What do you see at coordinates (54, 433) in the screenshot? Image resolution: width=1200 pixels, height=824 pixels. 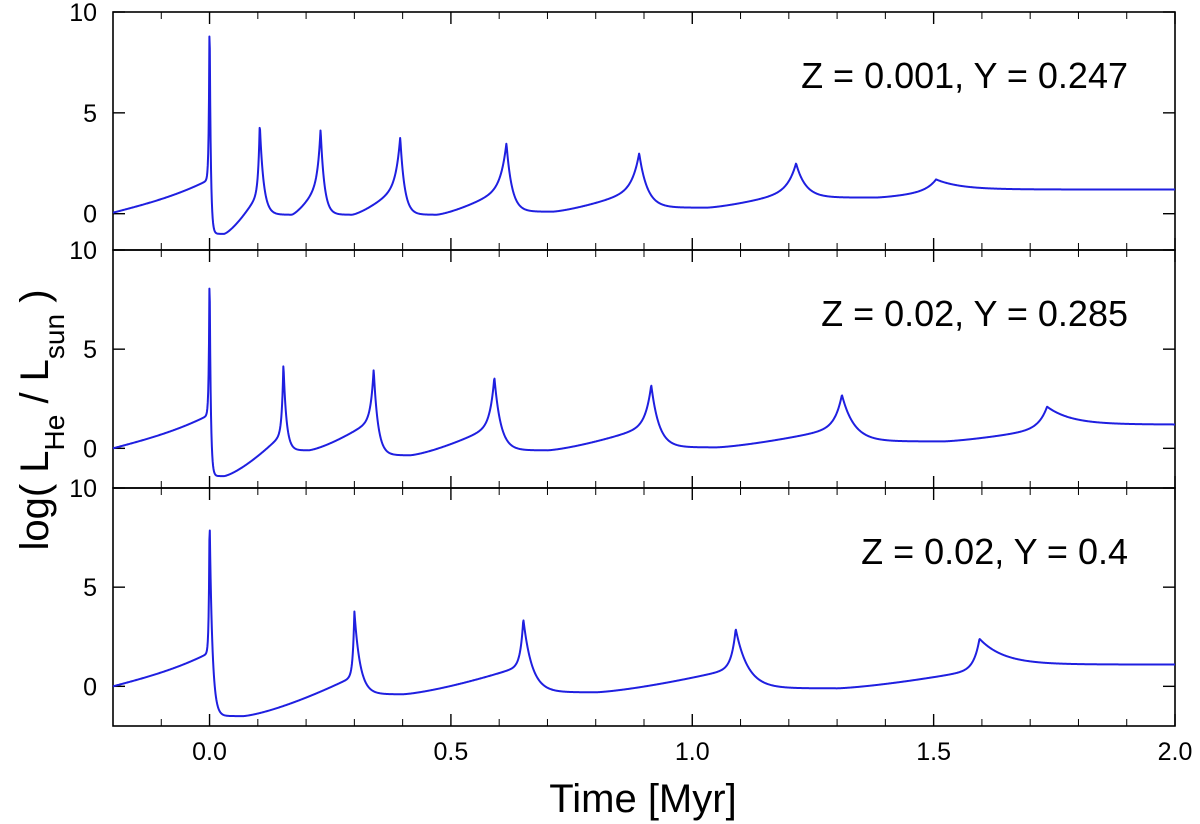 I see `y-axis-label-sub-he: He` at bounding box center [54, 433].